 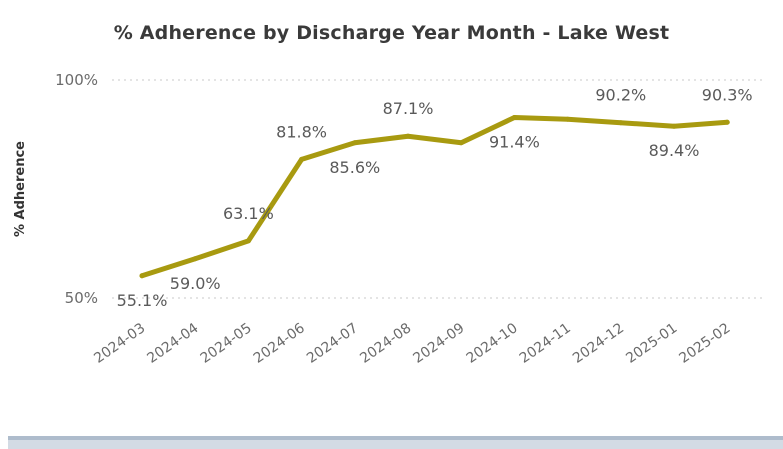 What do you see at coordinates (395, 442) in the screenshot?
I see `visual-footer-bar` at bounding box center [395, 442].